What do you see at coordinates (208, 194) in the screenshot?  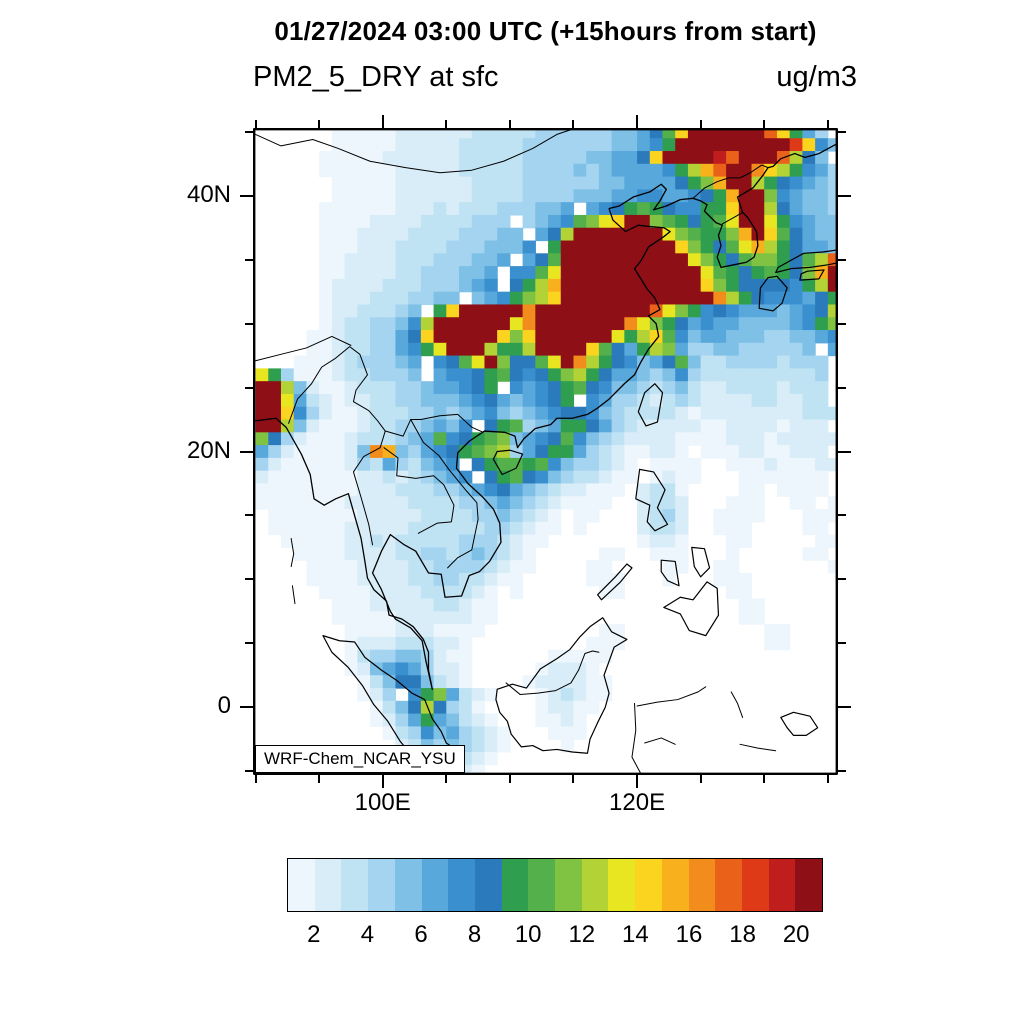 I see `y-axis-label: 40N` at bounding box center [208, 194].